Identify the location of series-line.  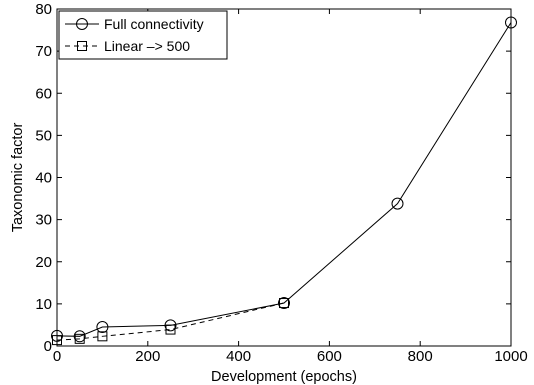
(170, 321).